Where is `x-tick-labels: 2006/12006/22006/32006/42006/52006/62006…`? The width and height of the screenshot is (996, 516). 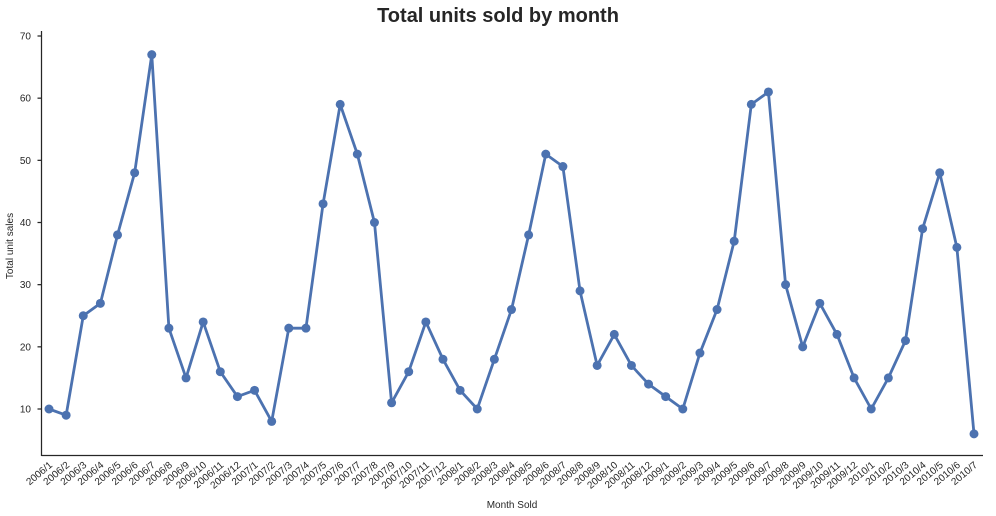
x-tick-labels: 2006/12006/22006/32006/42006/52006/62006… is located at coordinates (502, 476).